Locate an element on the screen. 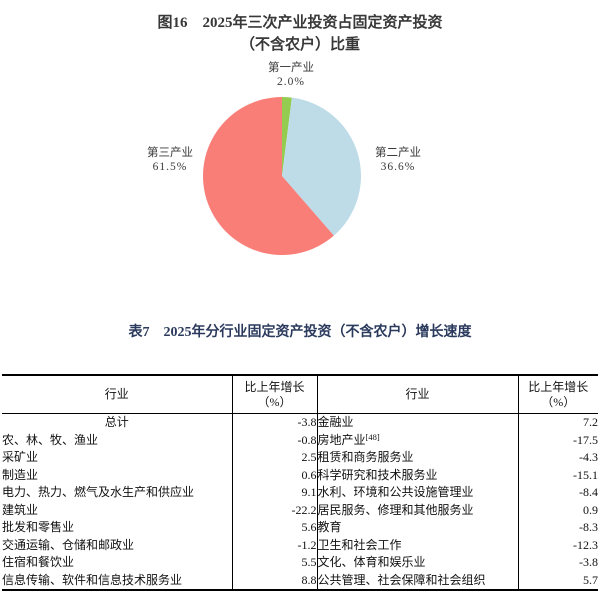 This screenshot has height=596, width=600. table-row: 制造业 0.6 科学研究和技术服务业 -15.1 is located at coordinates (300, 475).